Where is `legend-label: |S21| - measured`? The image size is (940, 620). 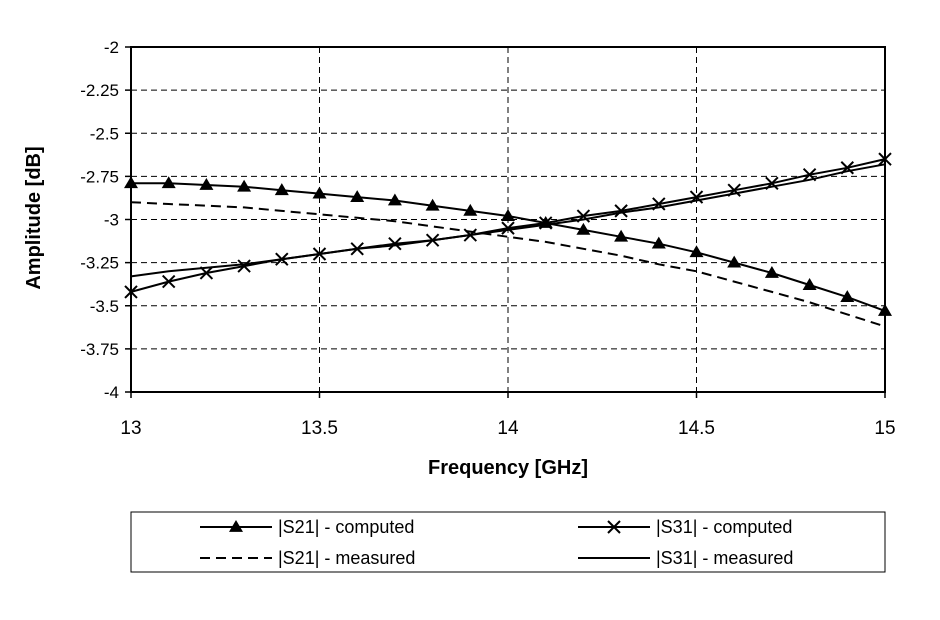 legend-label: |S21| - measured is located at coordinates (346, 558).